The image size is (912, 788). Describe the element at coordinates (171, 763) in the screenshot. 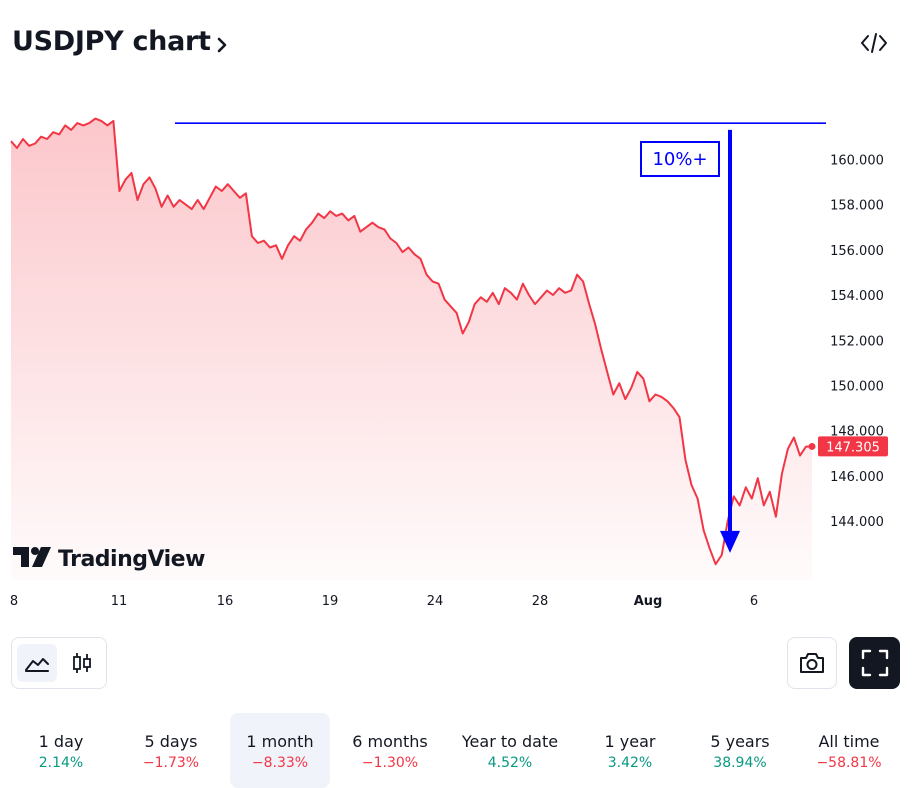

I see `range-change: −1.73%` at that location.